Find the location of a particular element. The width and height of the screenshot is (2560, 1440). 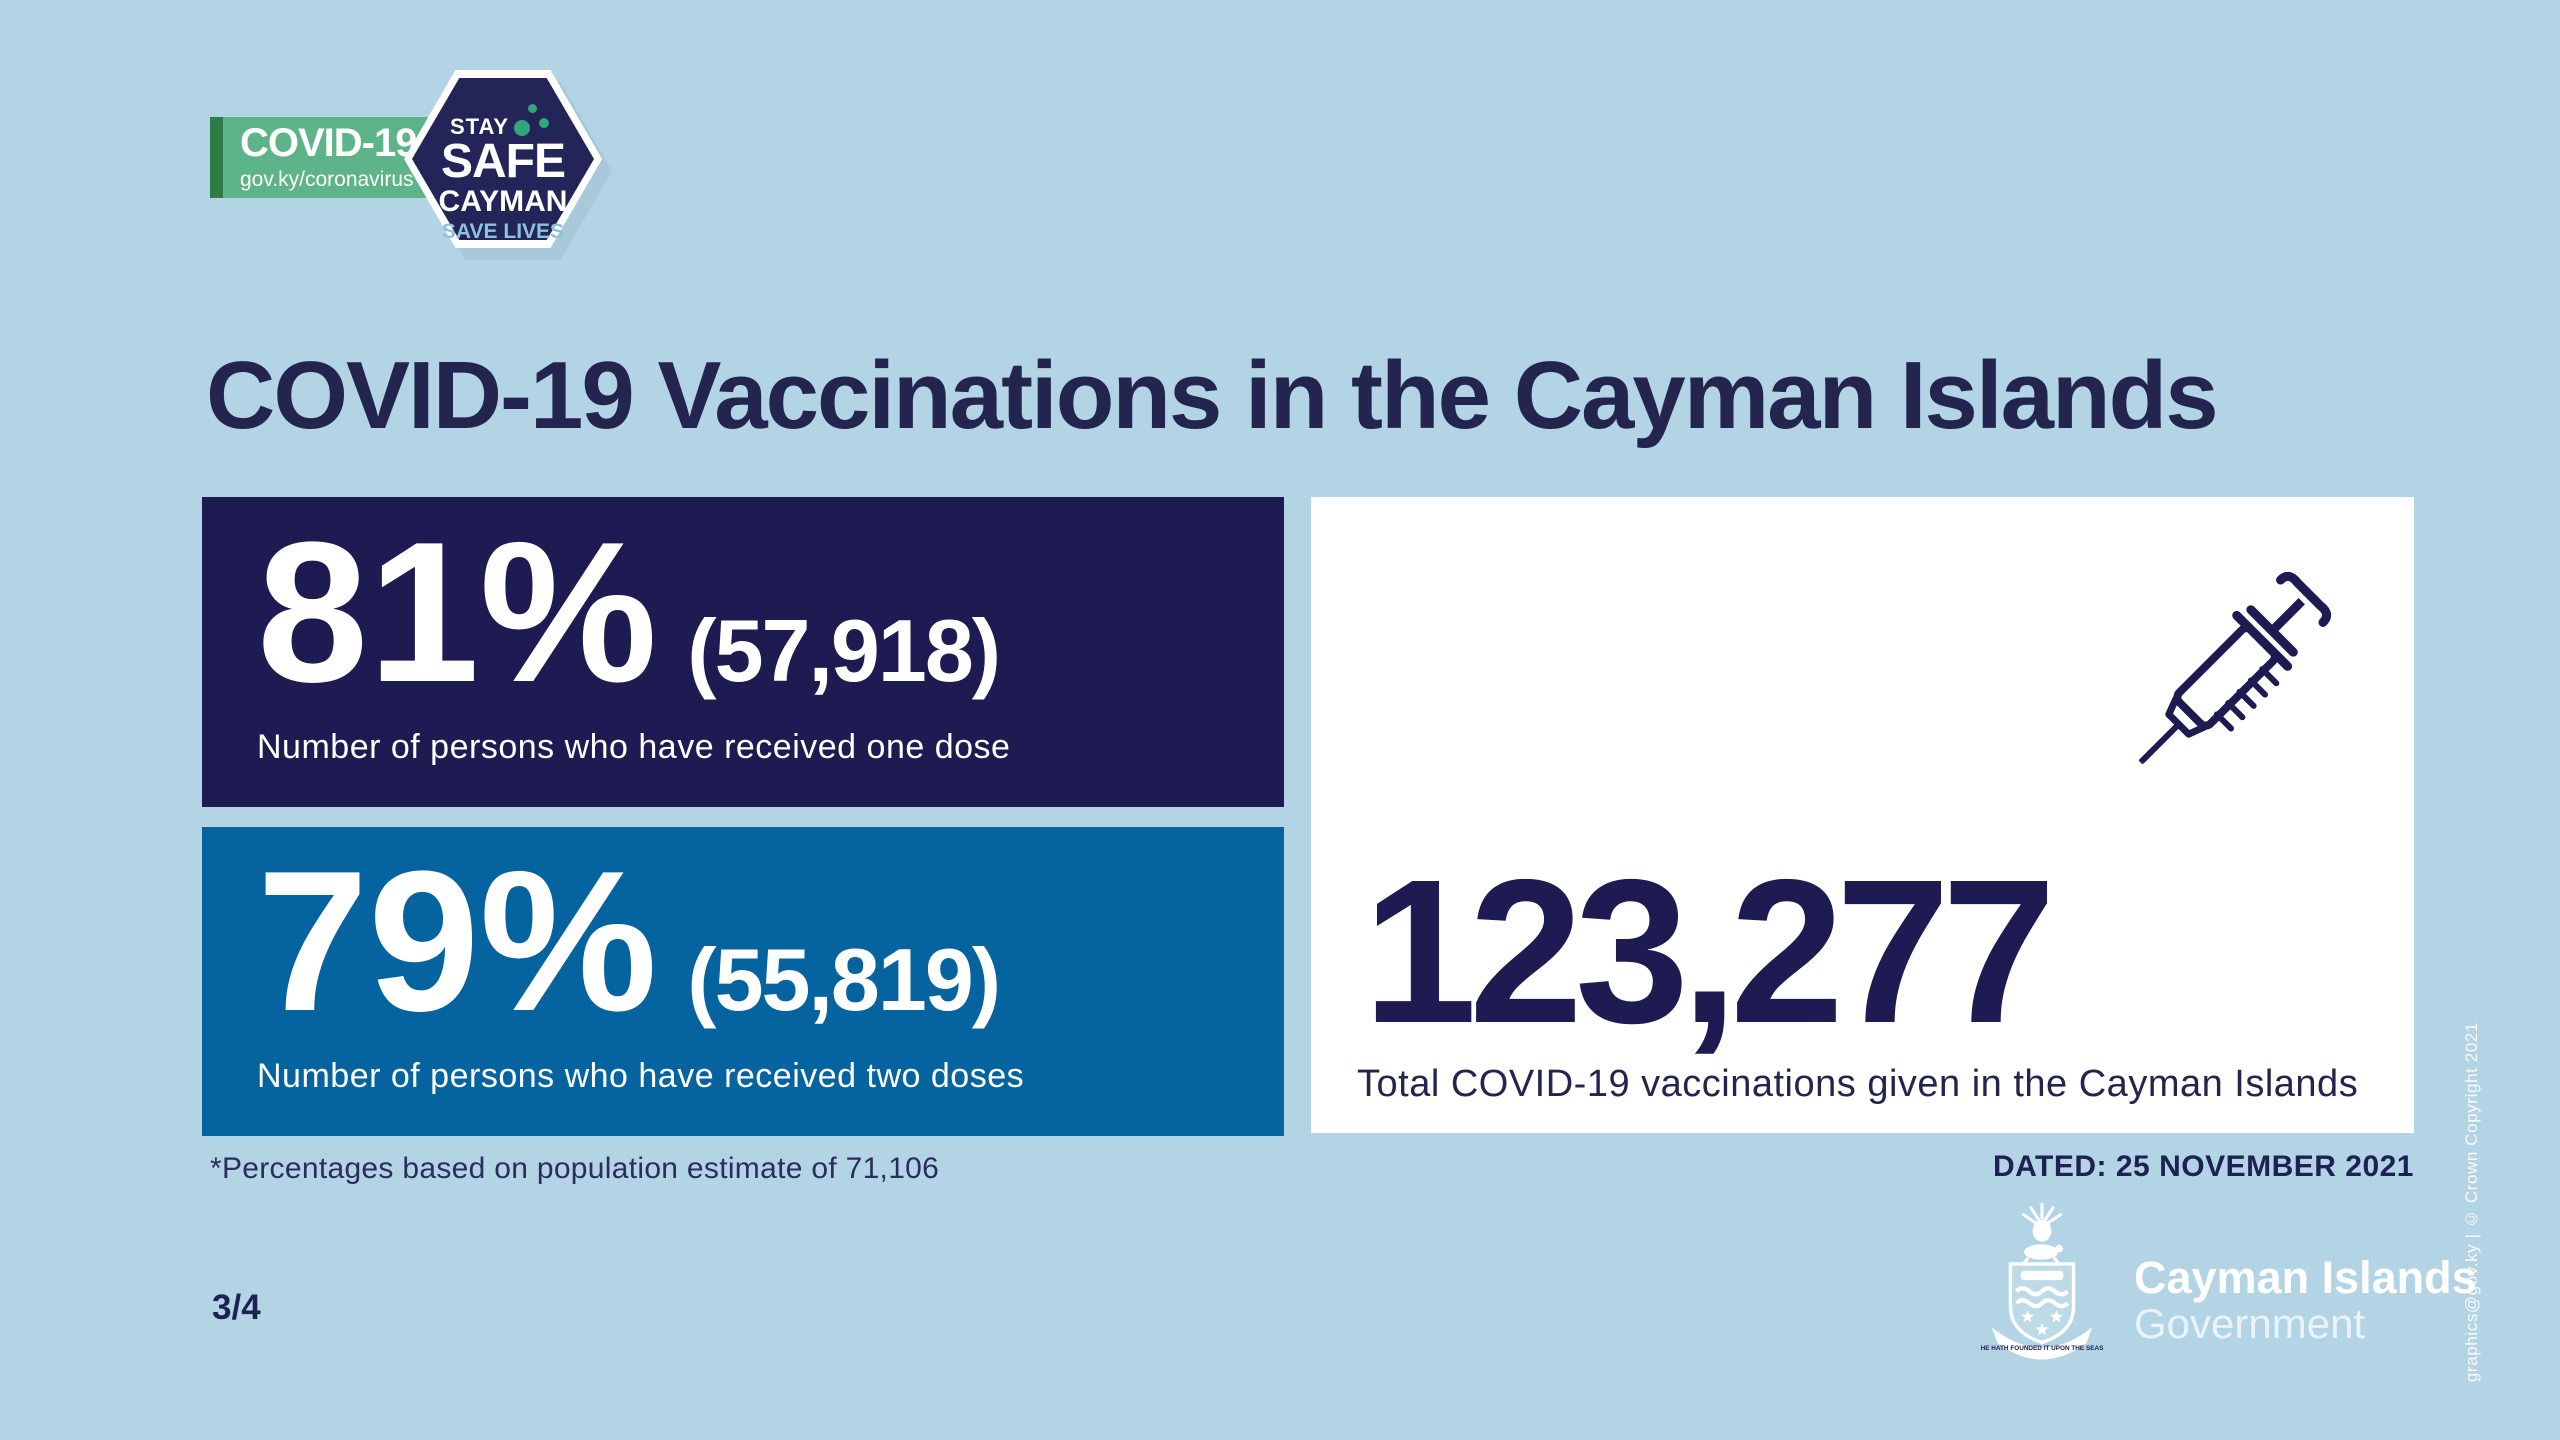

badge-content: STAY SAFE CAYMAN SAVE LIVES is located at coordinates (503, 160).